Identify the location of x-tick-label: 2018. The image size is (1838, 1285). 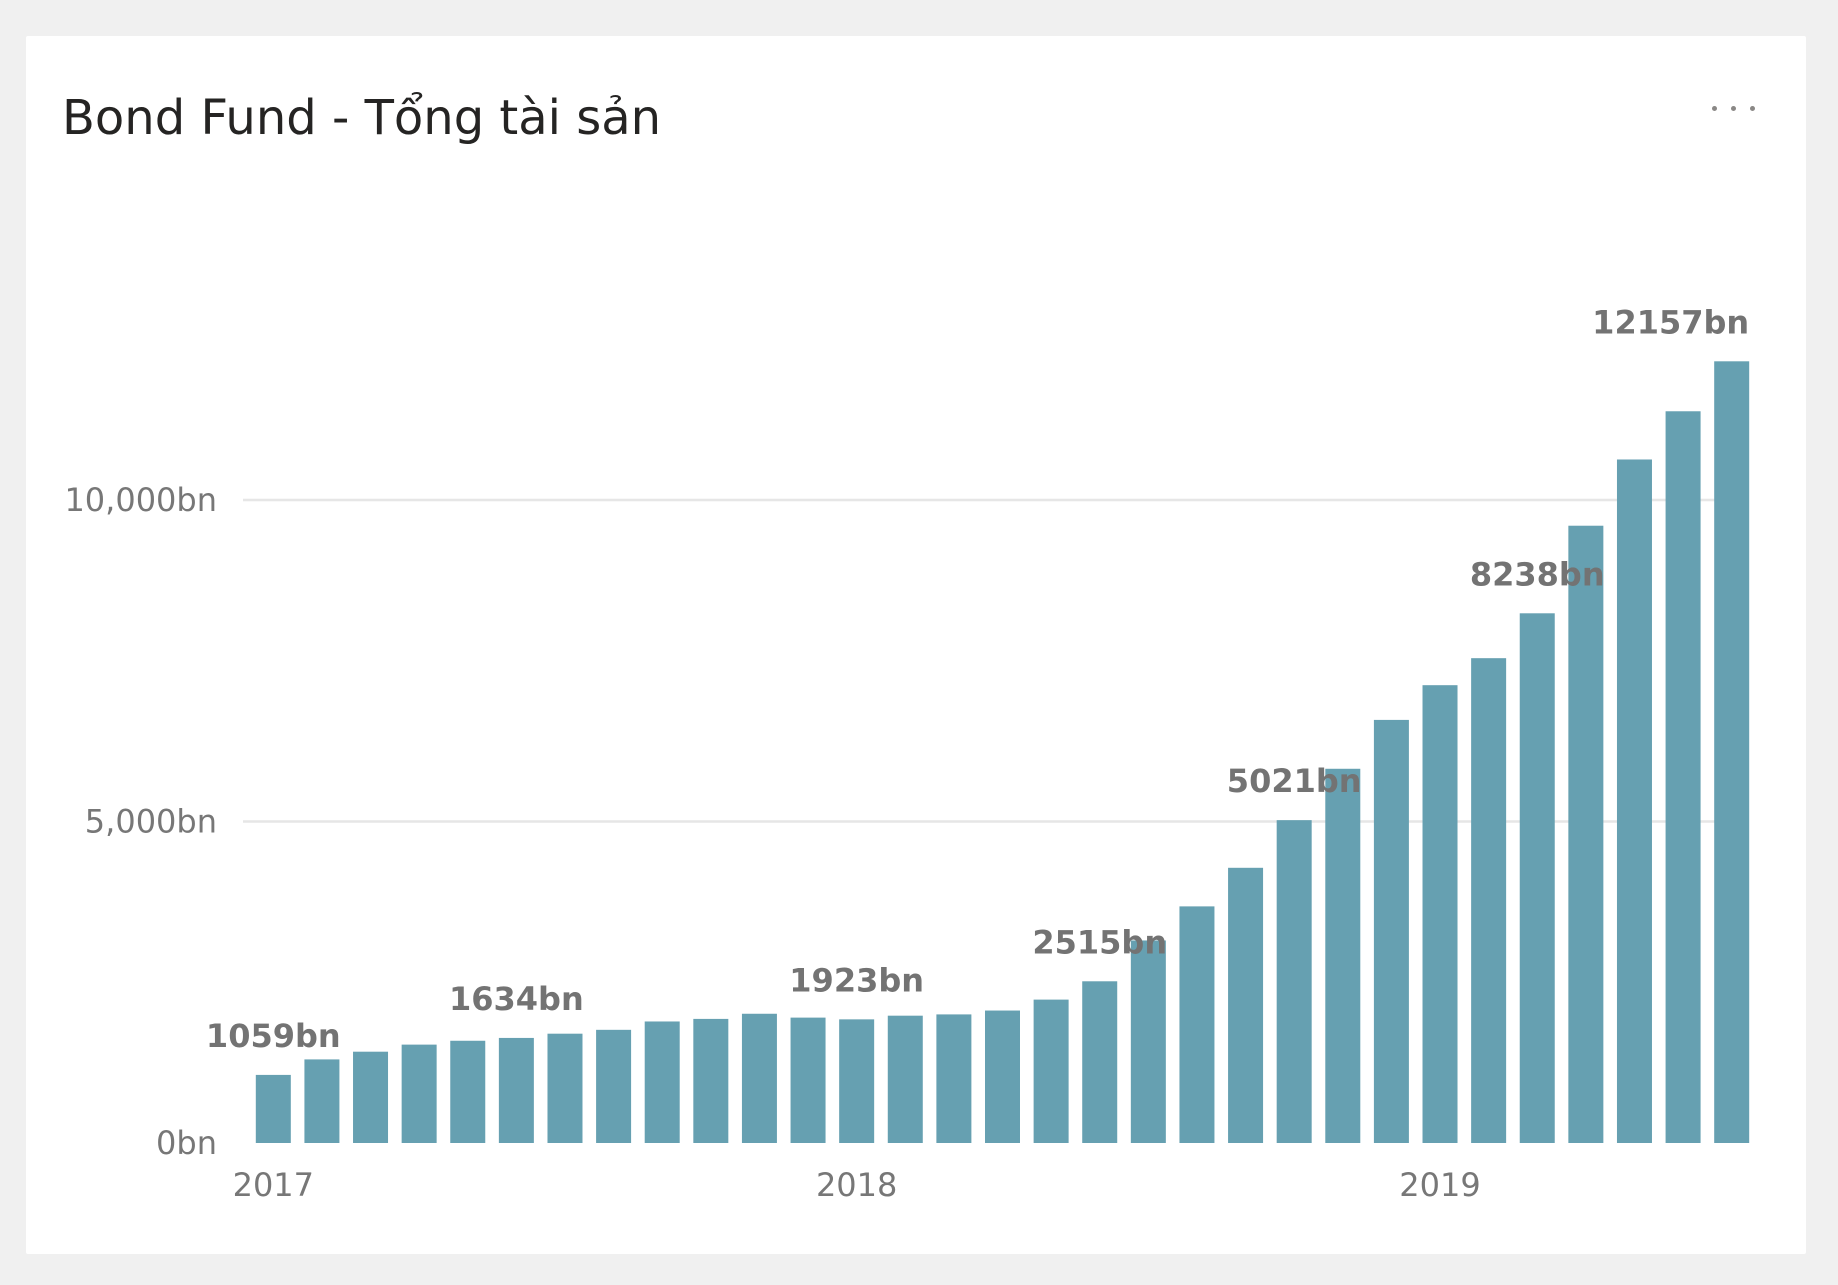
(856, 1185).